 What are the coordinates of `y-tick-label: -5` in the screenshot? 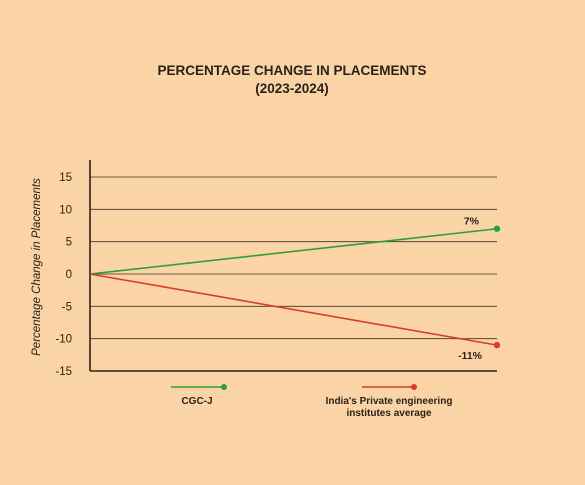 It's located at (67, 307).